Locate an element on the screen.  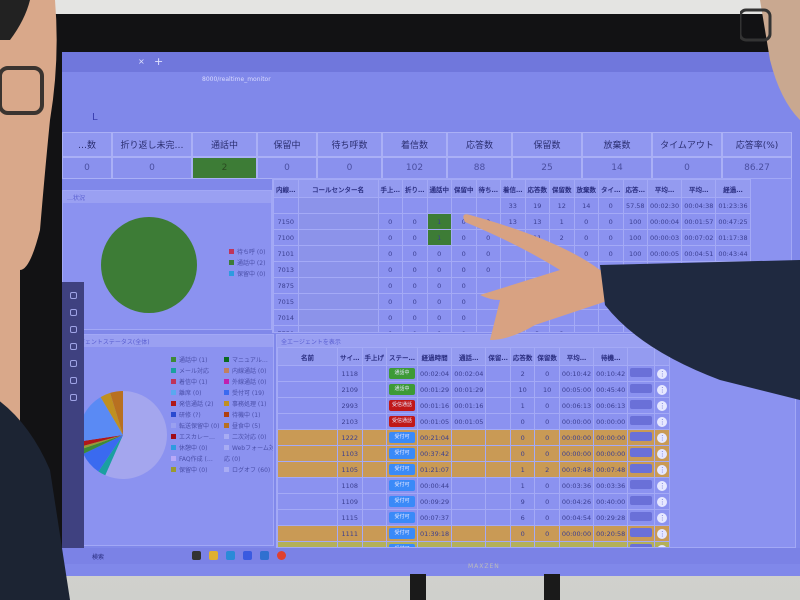
close-tab-icon: × is located at coordinates (141, 61).